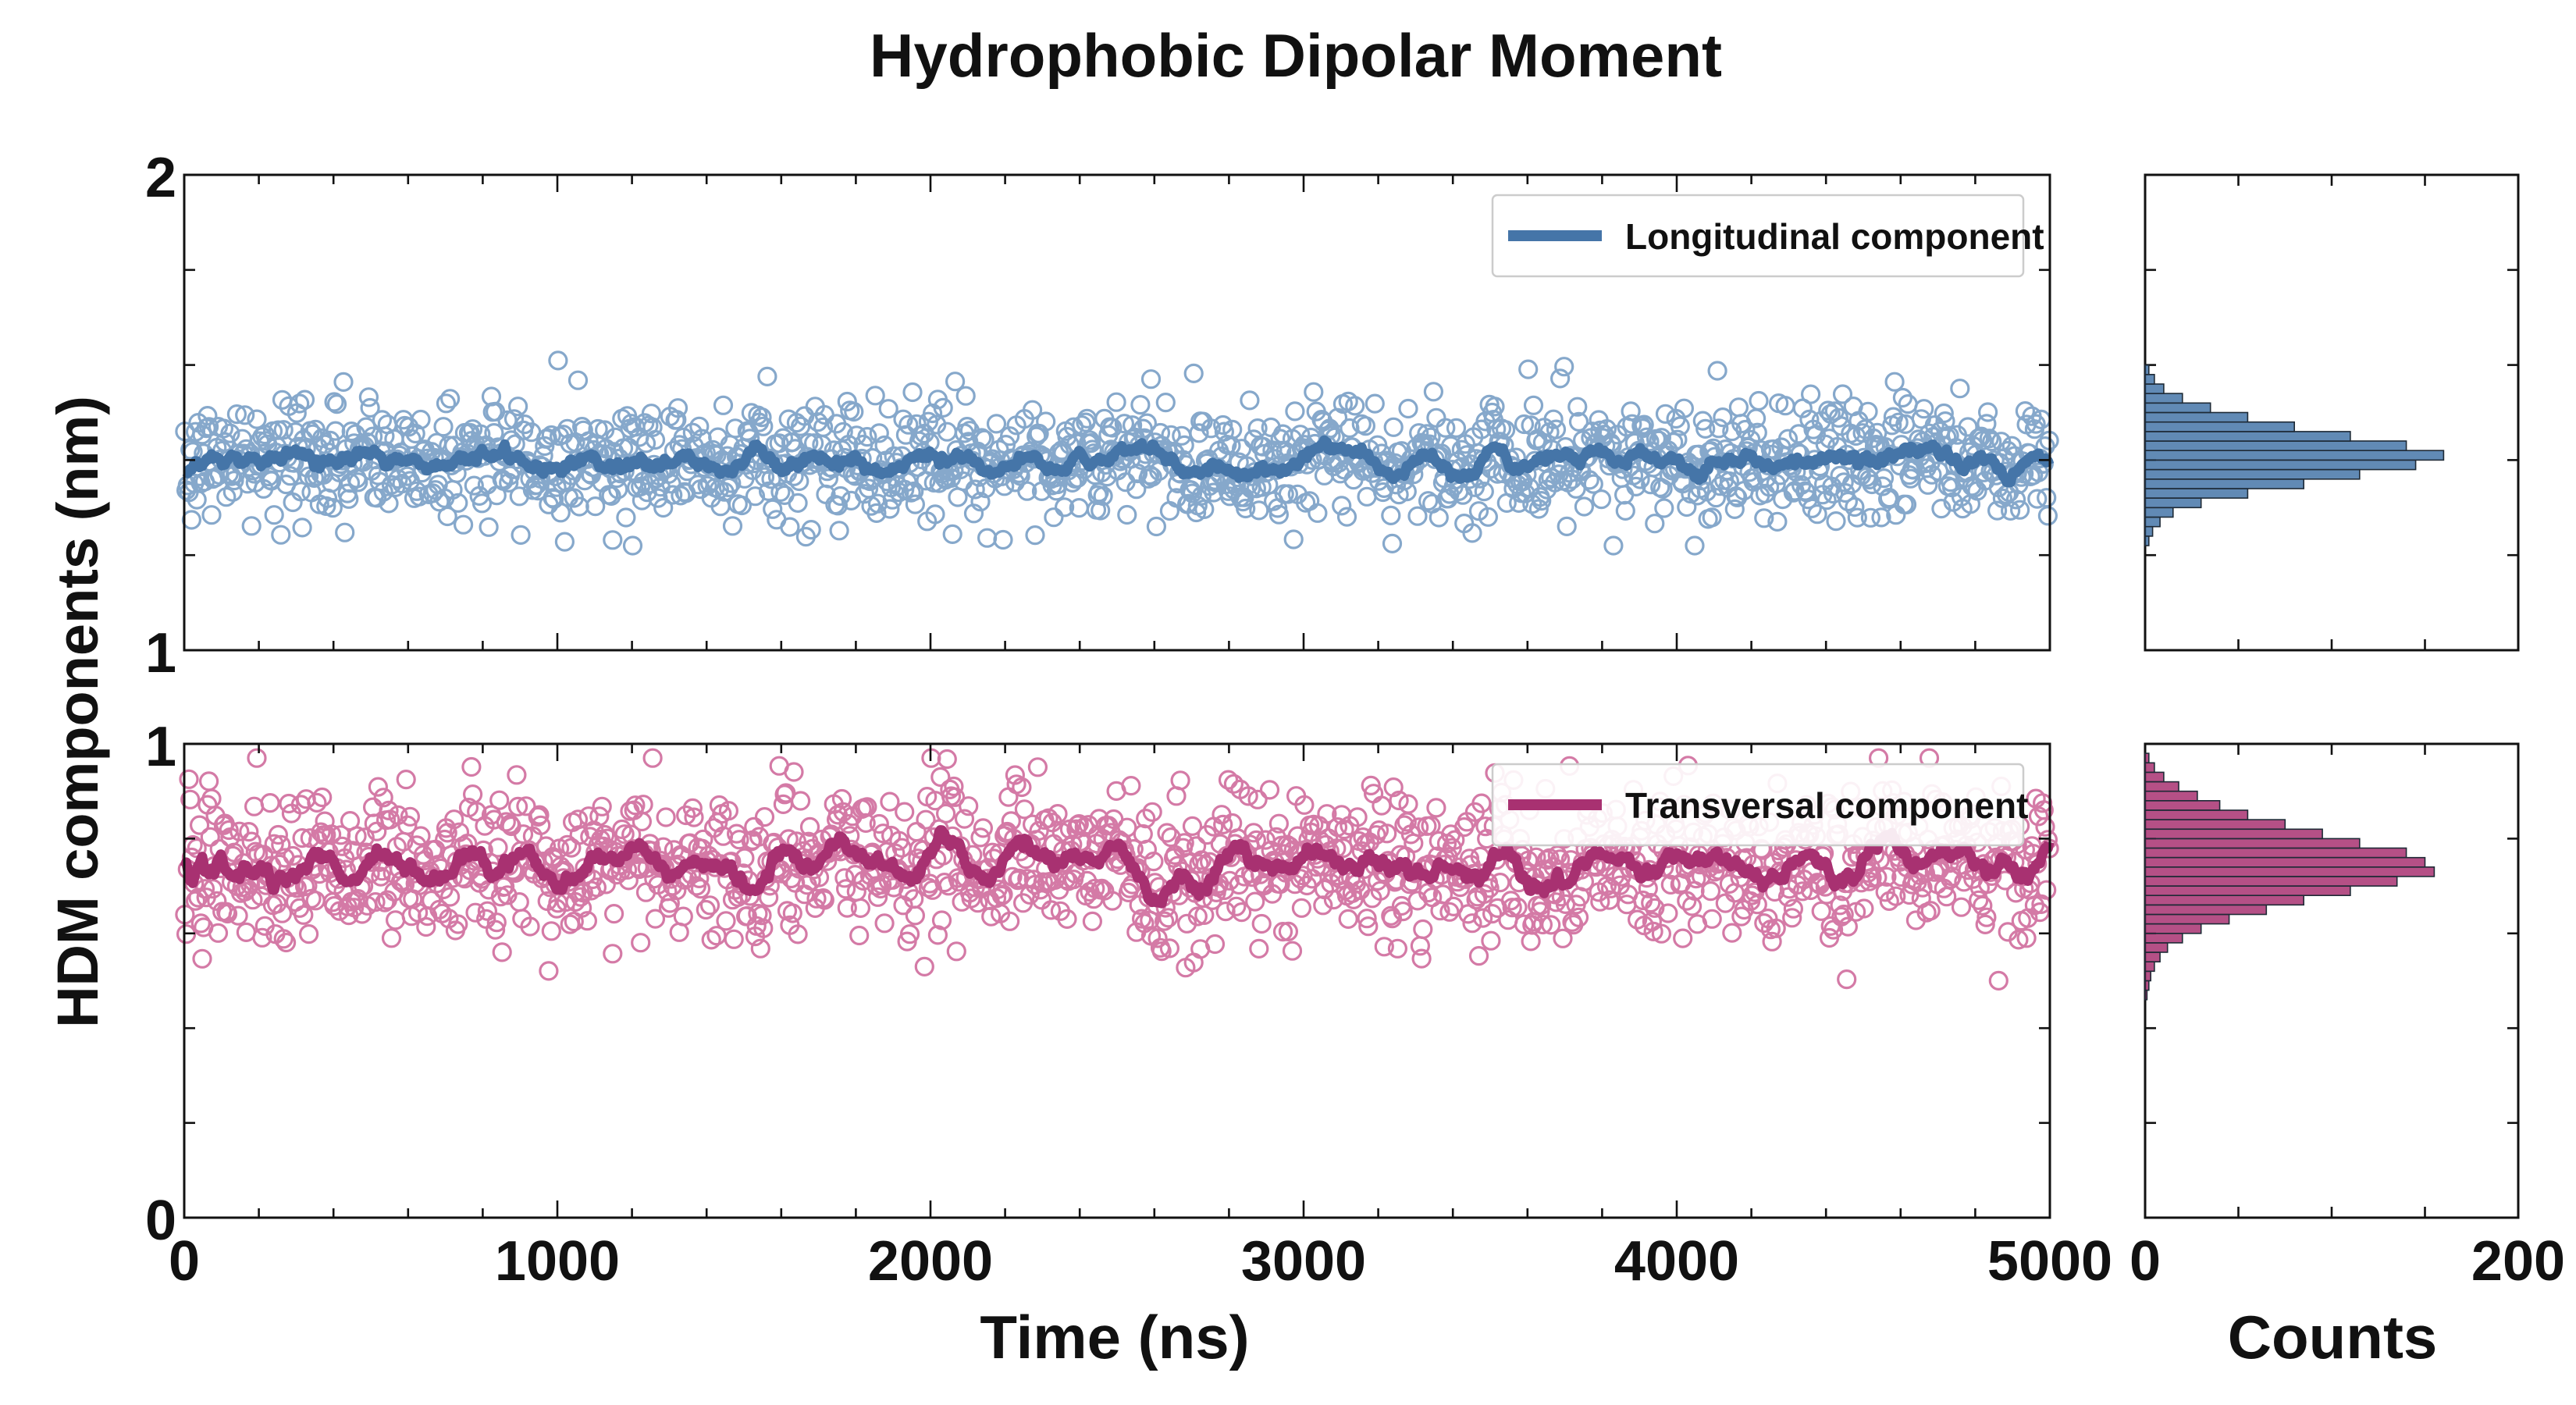  I want to click on histogram-longitudinal, so click(2294, 455).